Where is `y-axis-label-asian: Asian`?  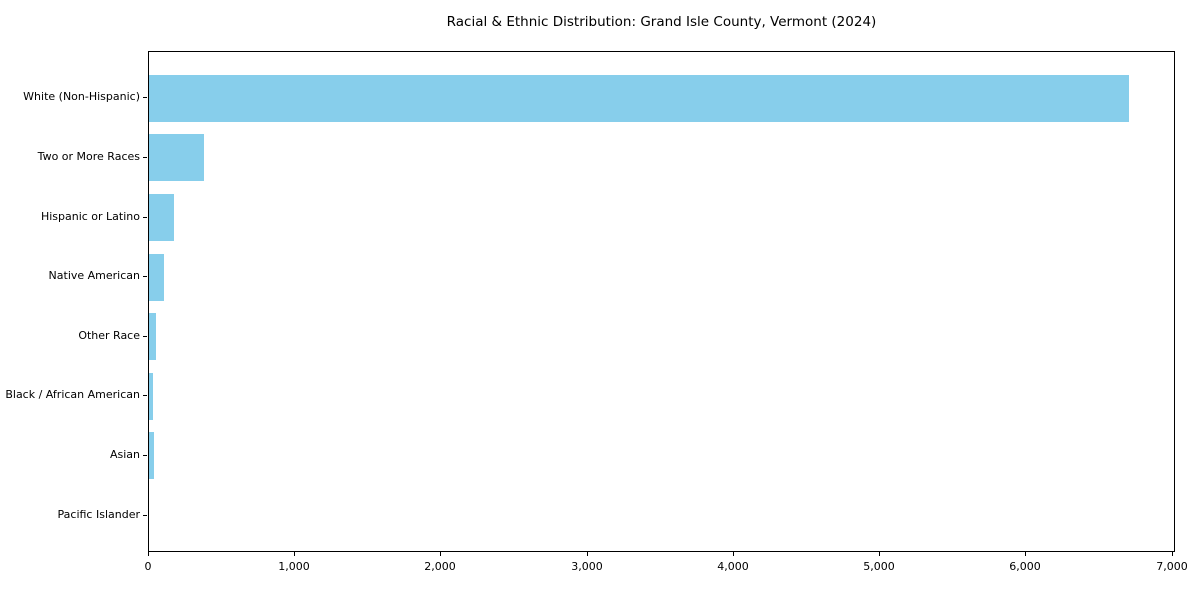 y-axis-label-asian: Asian is located at coordinates (124, 454).